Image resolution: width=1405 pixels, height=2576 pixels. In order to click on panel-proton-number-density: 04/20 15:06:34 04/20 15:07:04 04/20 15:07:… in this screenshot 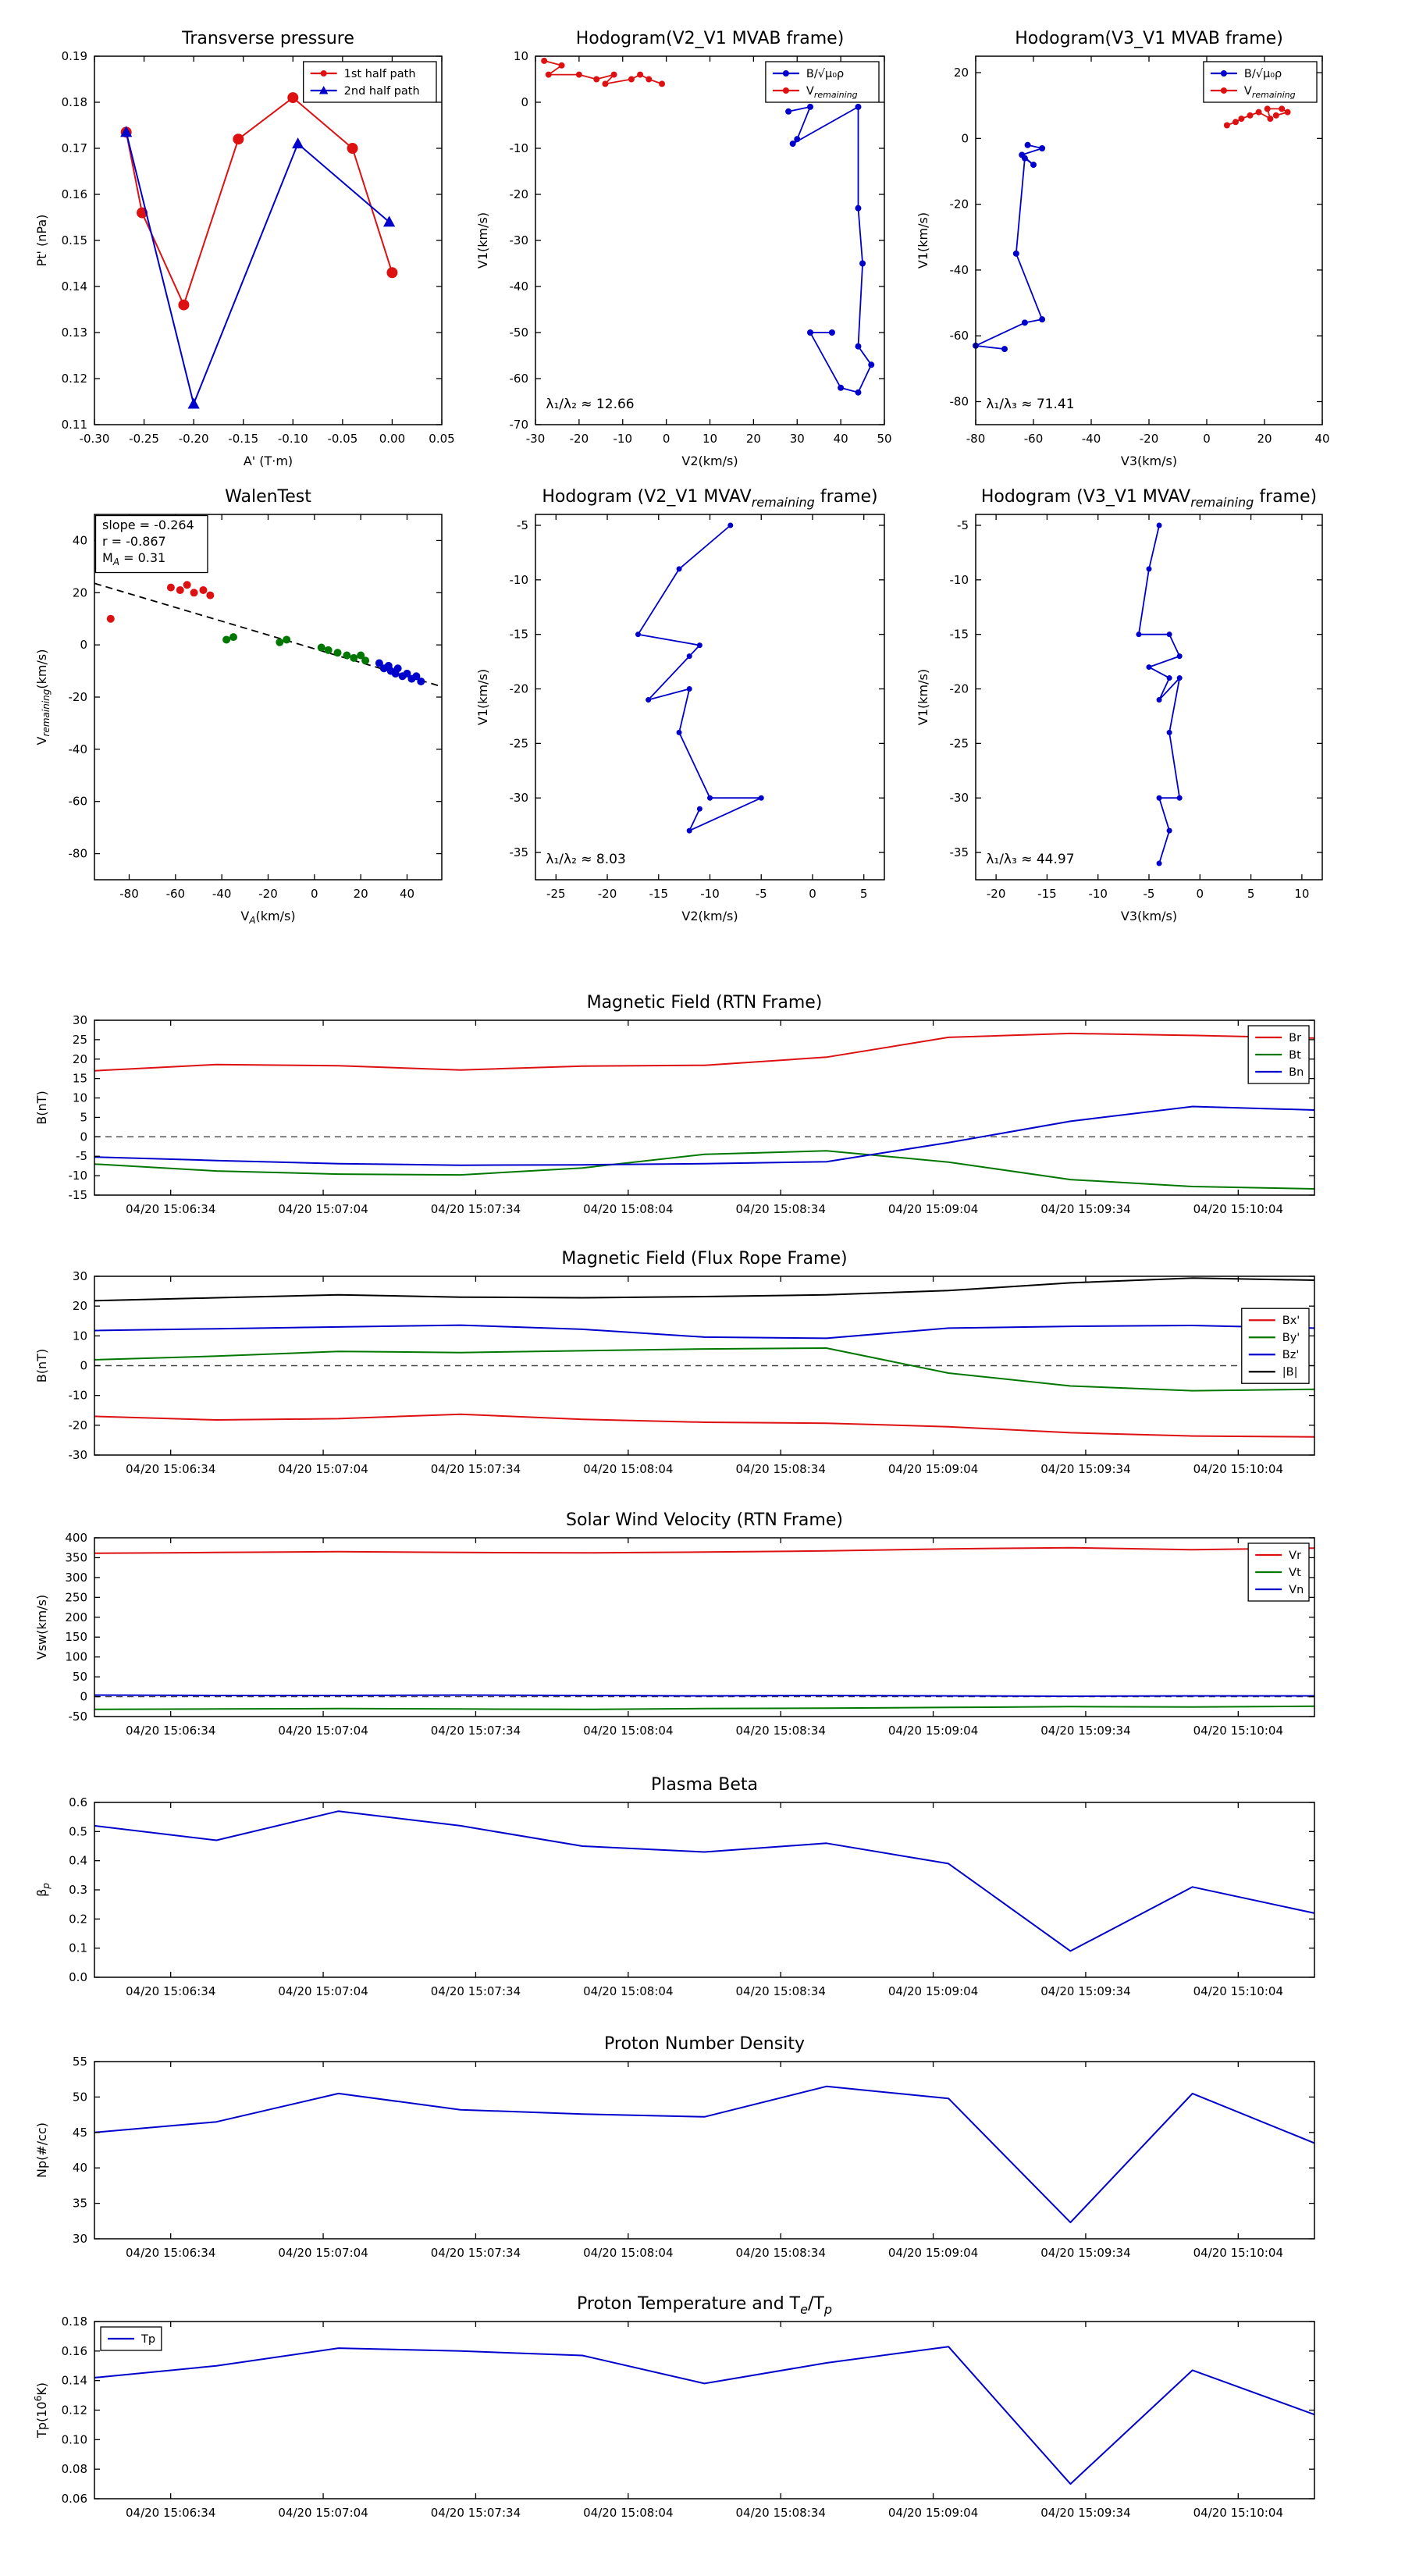, I will do `click(675, 2147)`.